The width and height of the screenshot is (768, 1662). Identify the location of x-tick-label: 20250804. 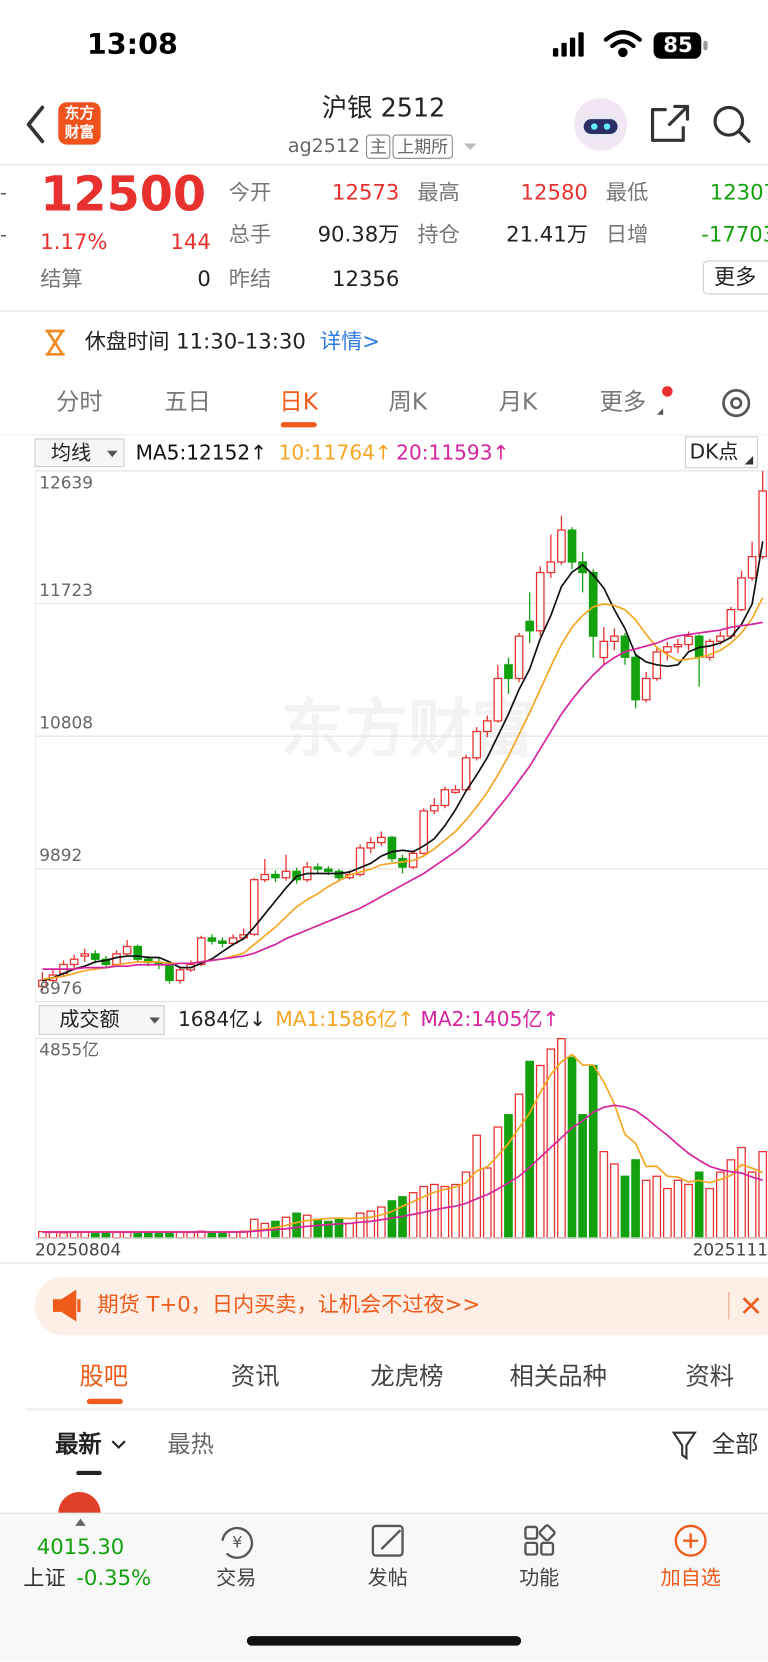
(78, 1249).